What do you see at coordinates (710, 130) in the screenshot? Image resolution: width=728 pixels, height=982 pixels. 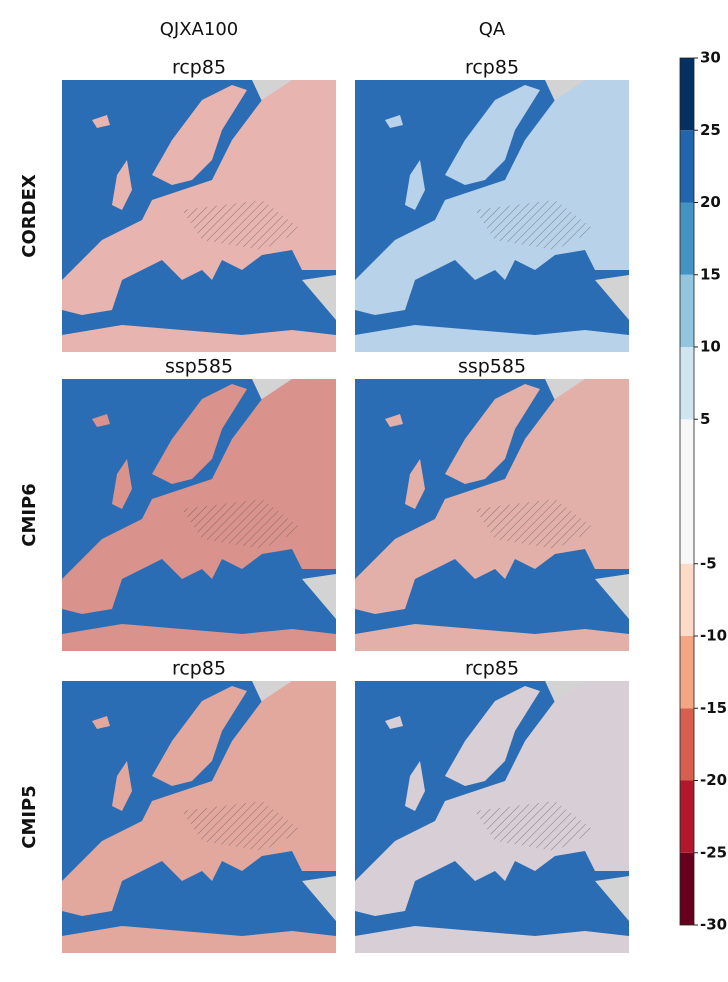 I see `colorbar-tick-label: 25` at bounding box center [710, 130].